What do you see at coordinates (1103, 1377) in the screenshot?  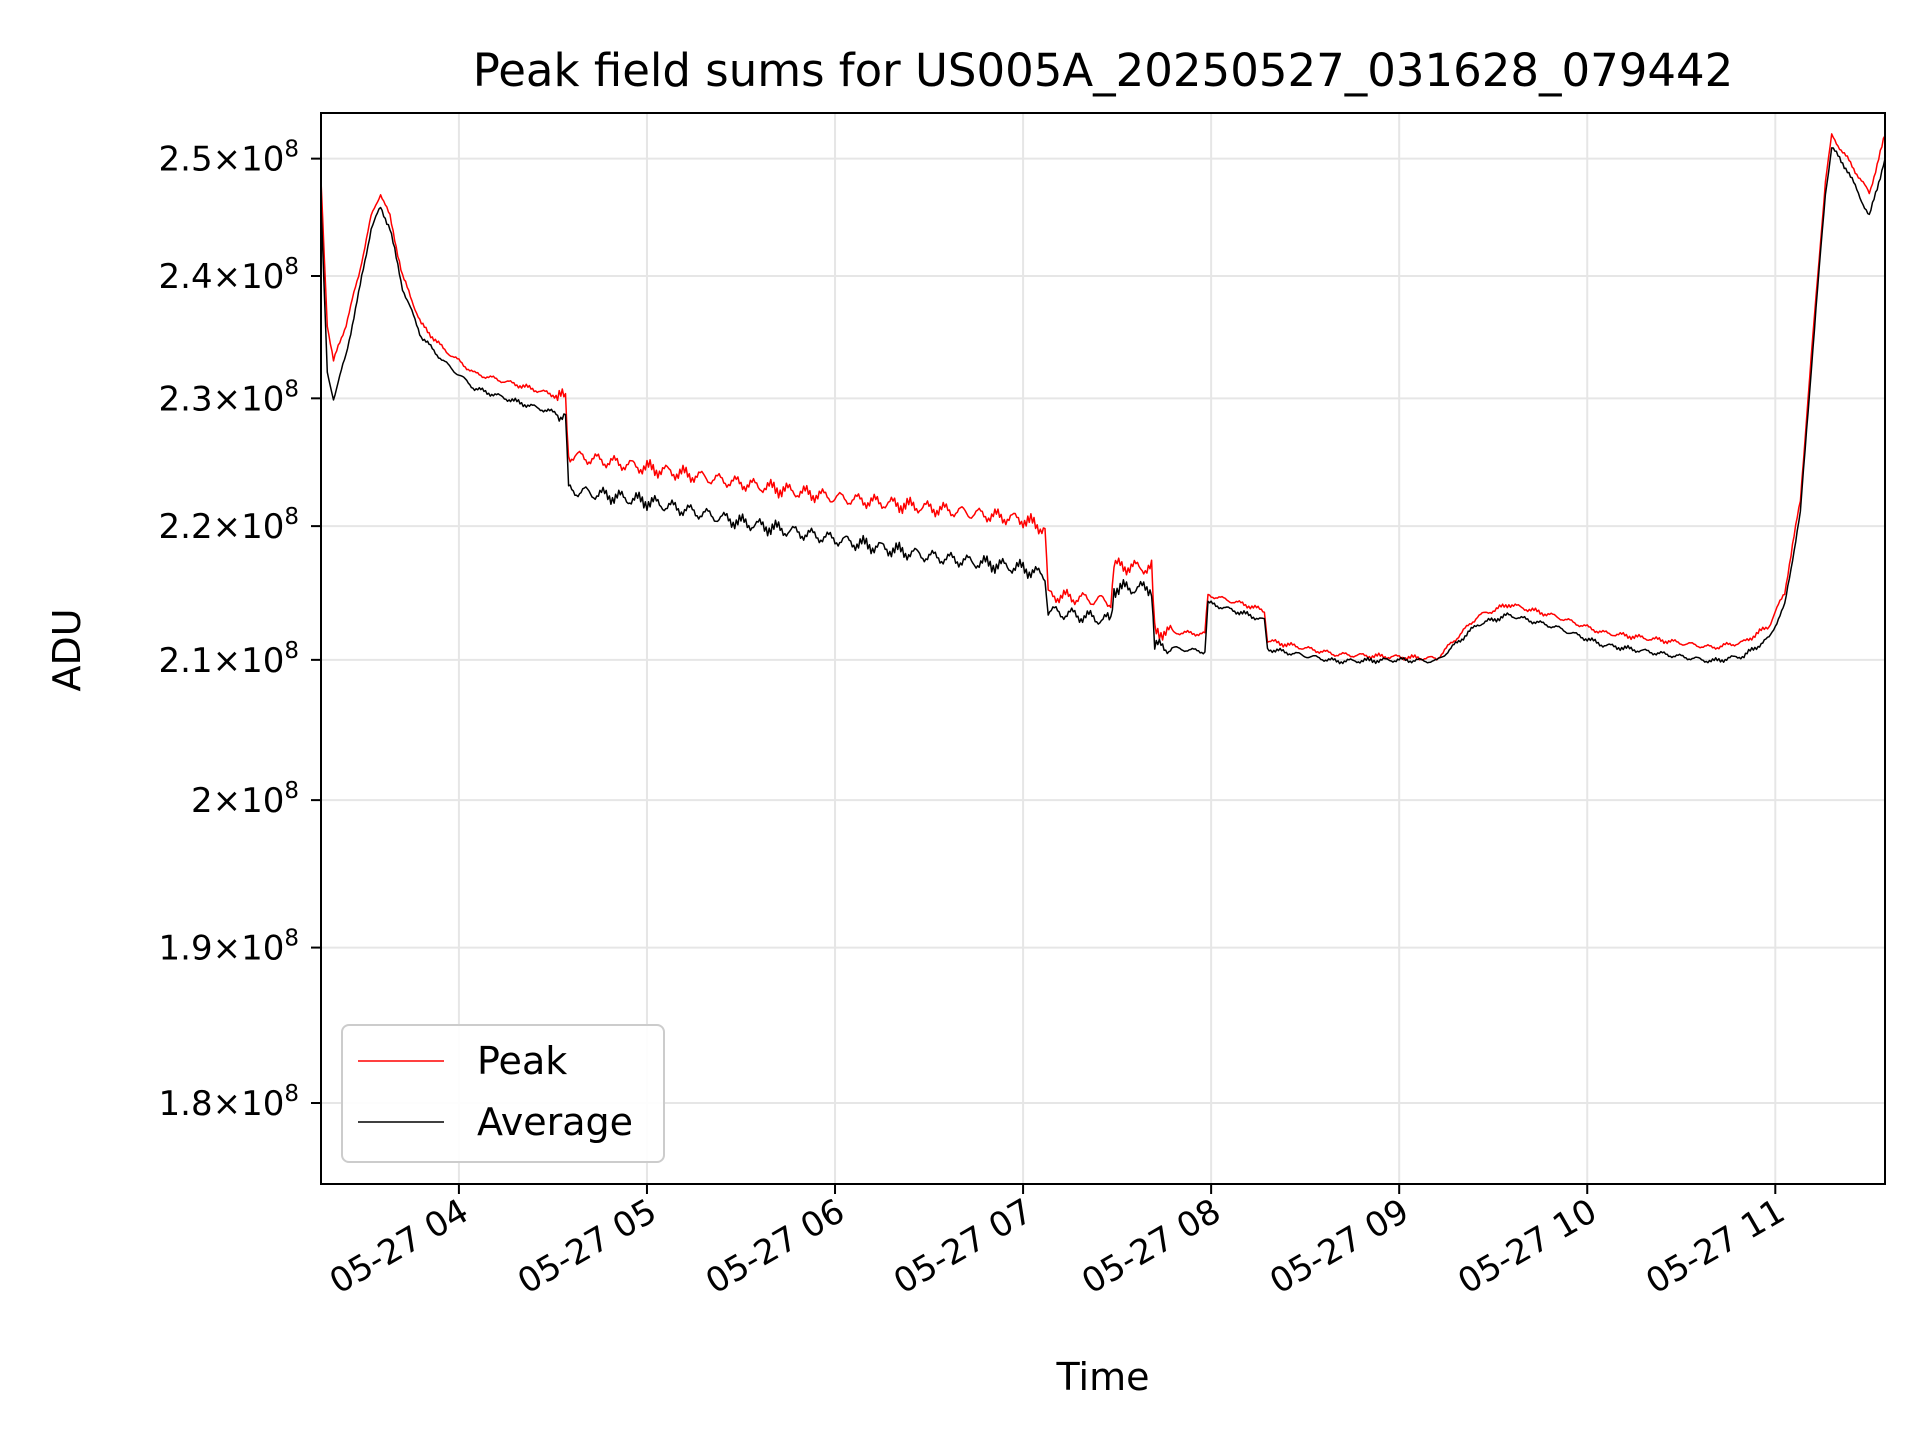 I see `x-axis-label: Time` at bounding box center [1103, 1377].